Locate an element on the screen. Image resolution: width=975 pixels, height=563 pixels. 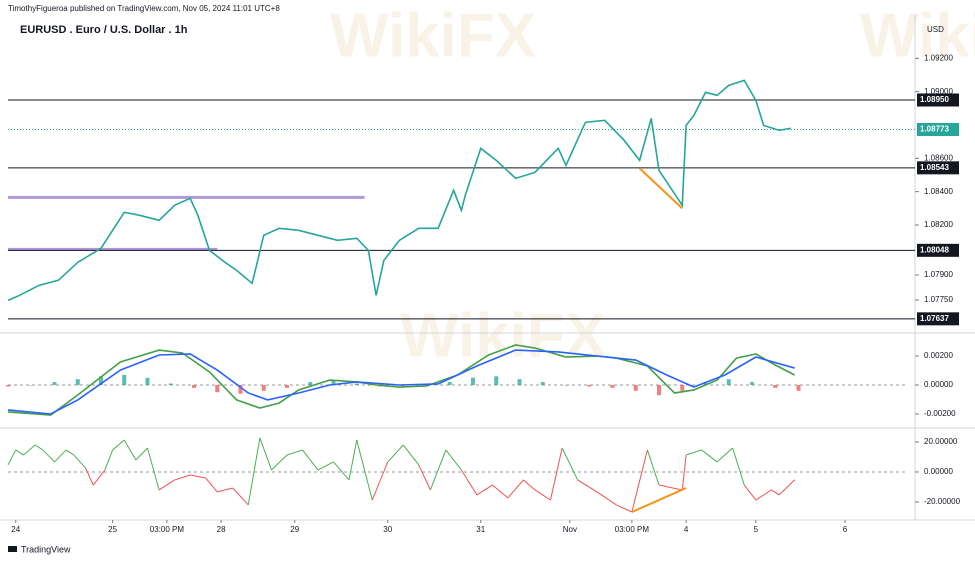
last-price-label: 1.08773 is located at coordinates (934, 129).